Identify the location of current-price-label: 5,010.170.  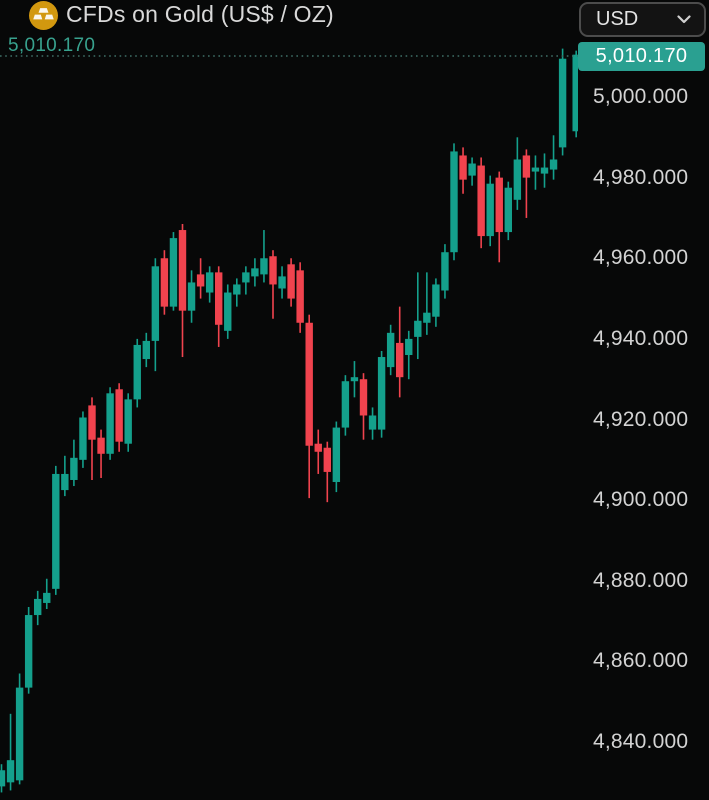
(52, 45).